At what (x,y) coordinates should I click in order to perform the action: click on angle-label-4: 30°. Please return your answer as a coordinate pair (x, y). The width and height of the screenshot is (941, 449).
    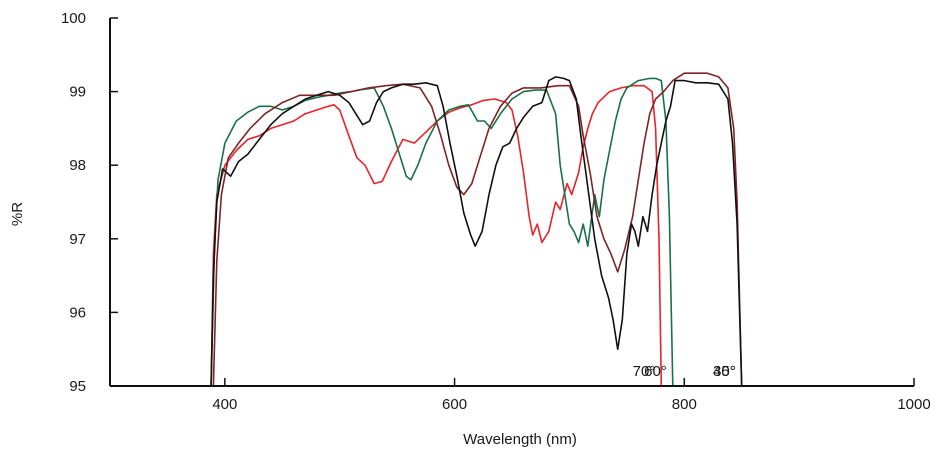
    Looking at the image, I should click on (724, 371).